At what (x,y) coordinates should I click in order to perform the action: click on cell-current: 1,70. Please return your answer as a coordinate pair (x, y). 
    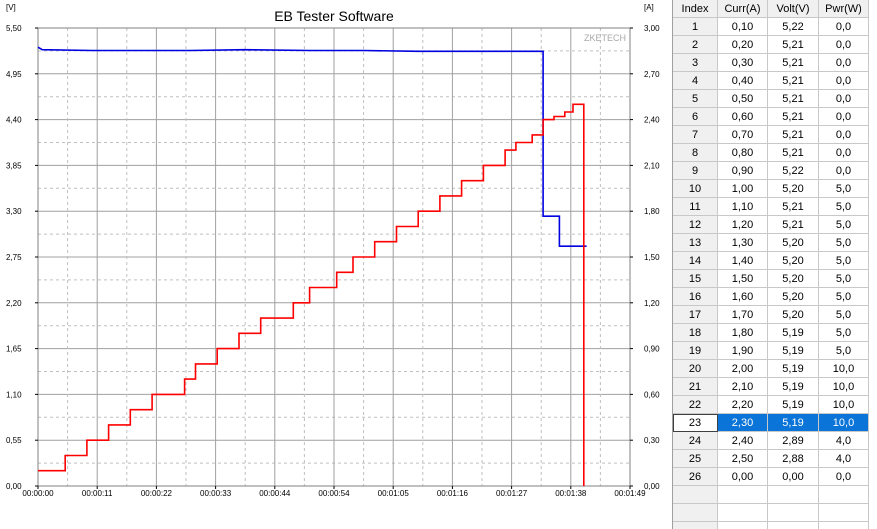
    Looking at the image, I should click on (742, 314).